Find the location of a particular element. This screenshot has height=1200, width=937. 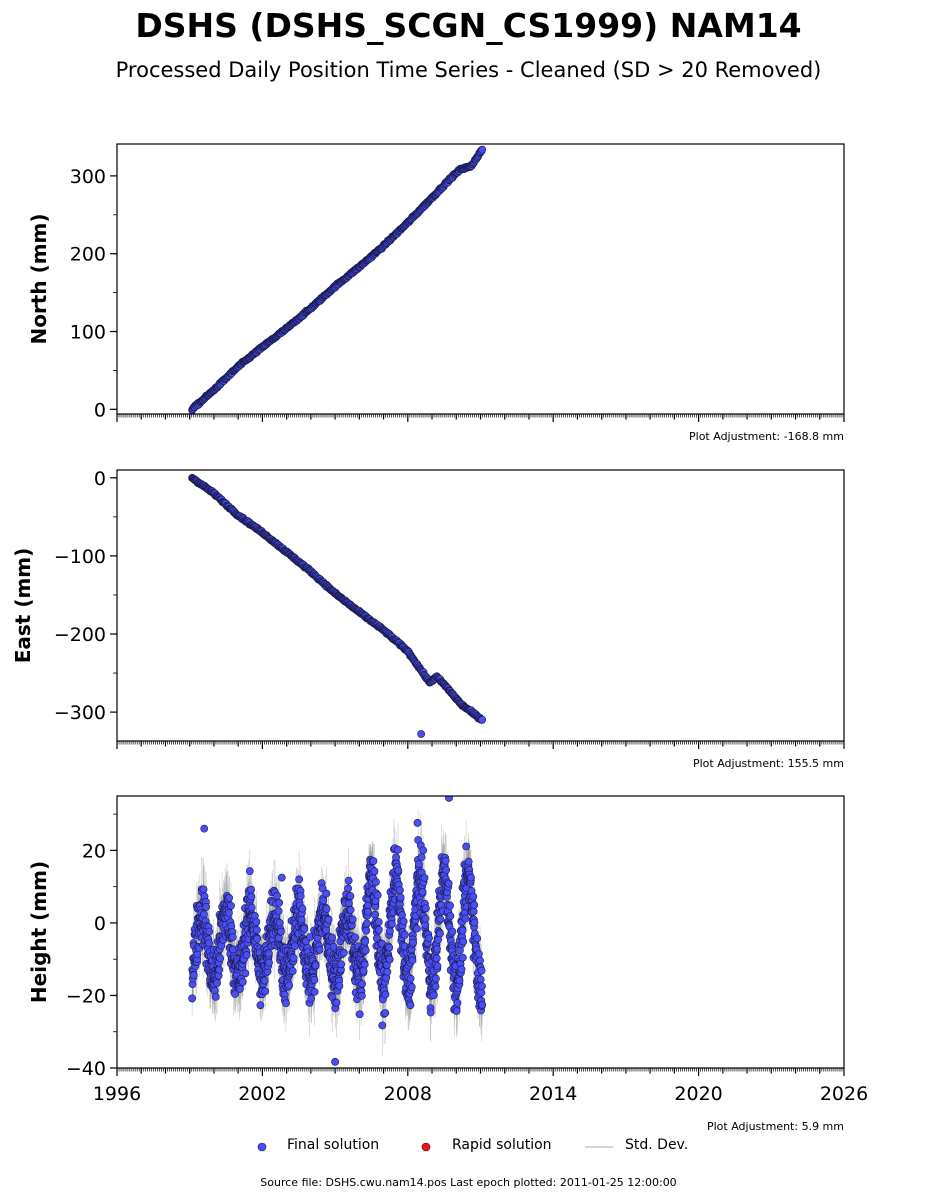

chart-title: DSHS (DSHS_SCGN_CS1999) NAM14 is located at coordinates (468, 25).